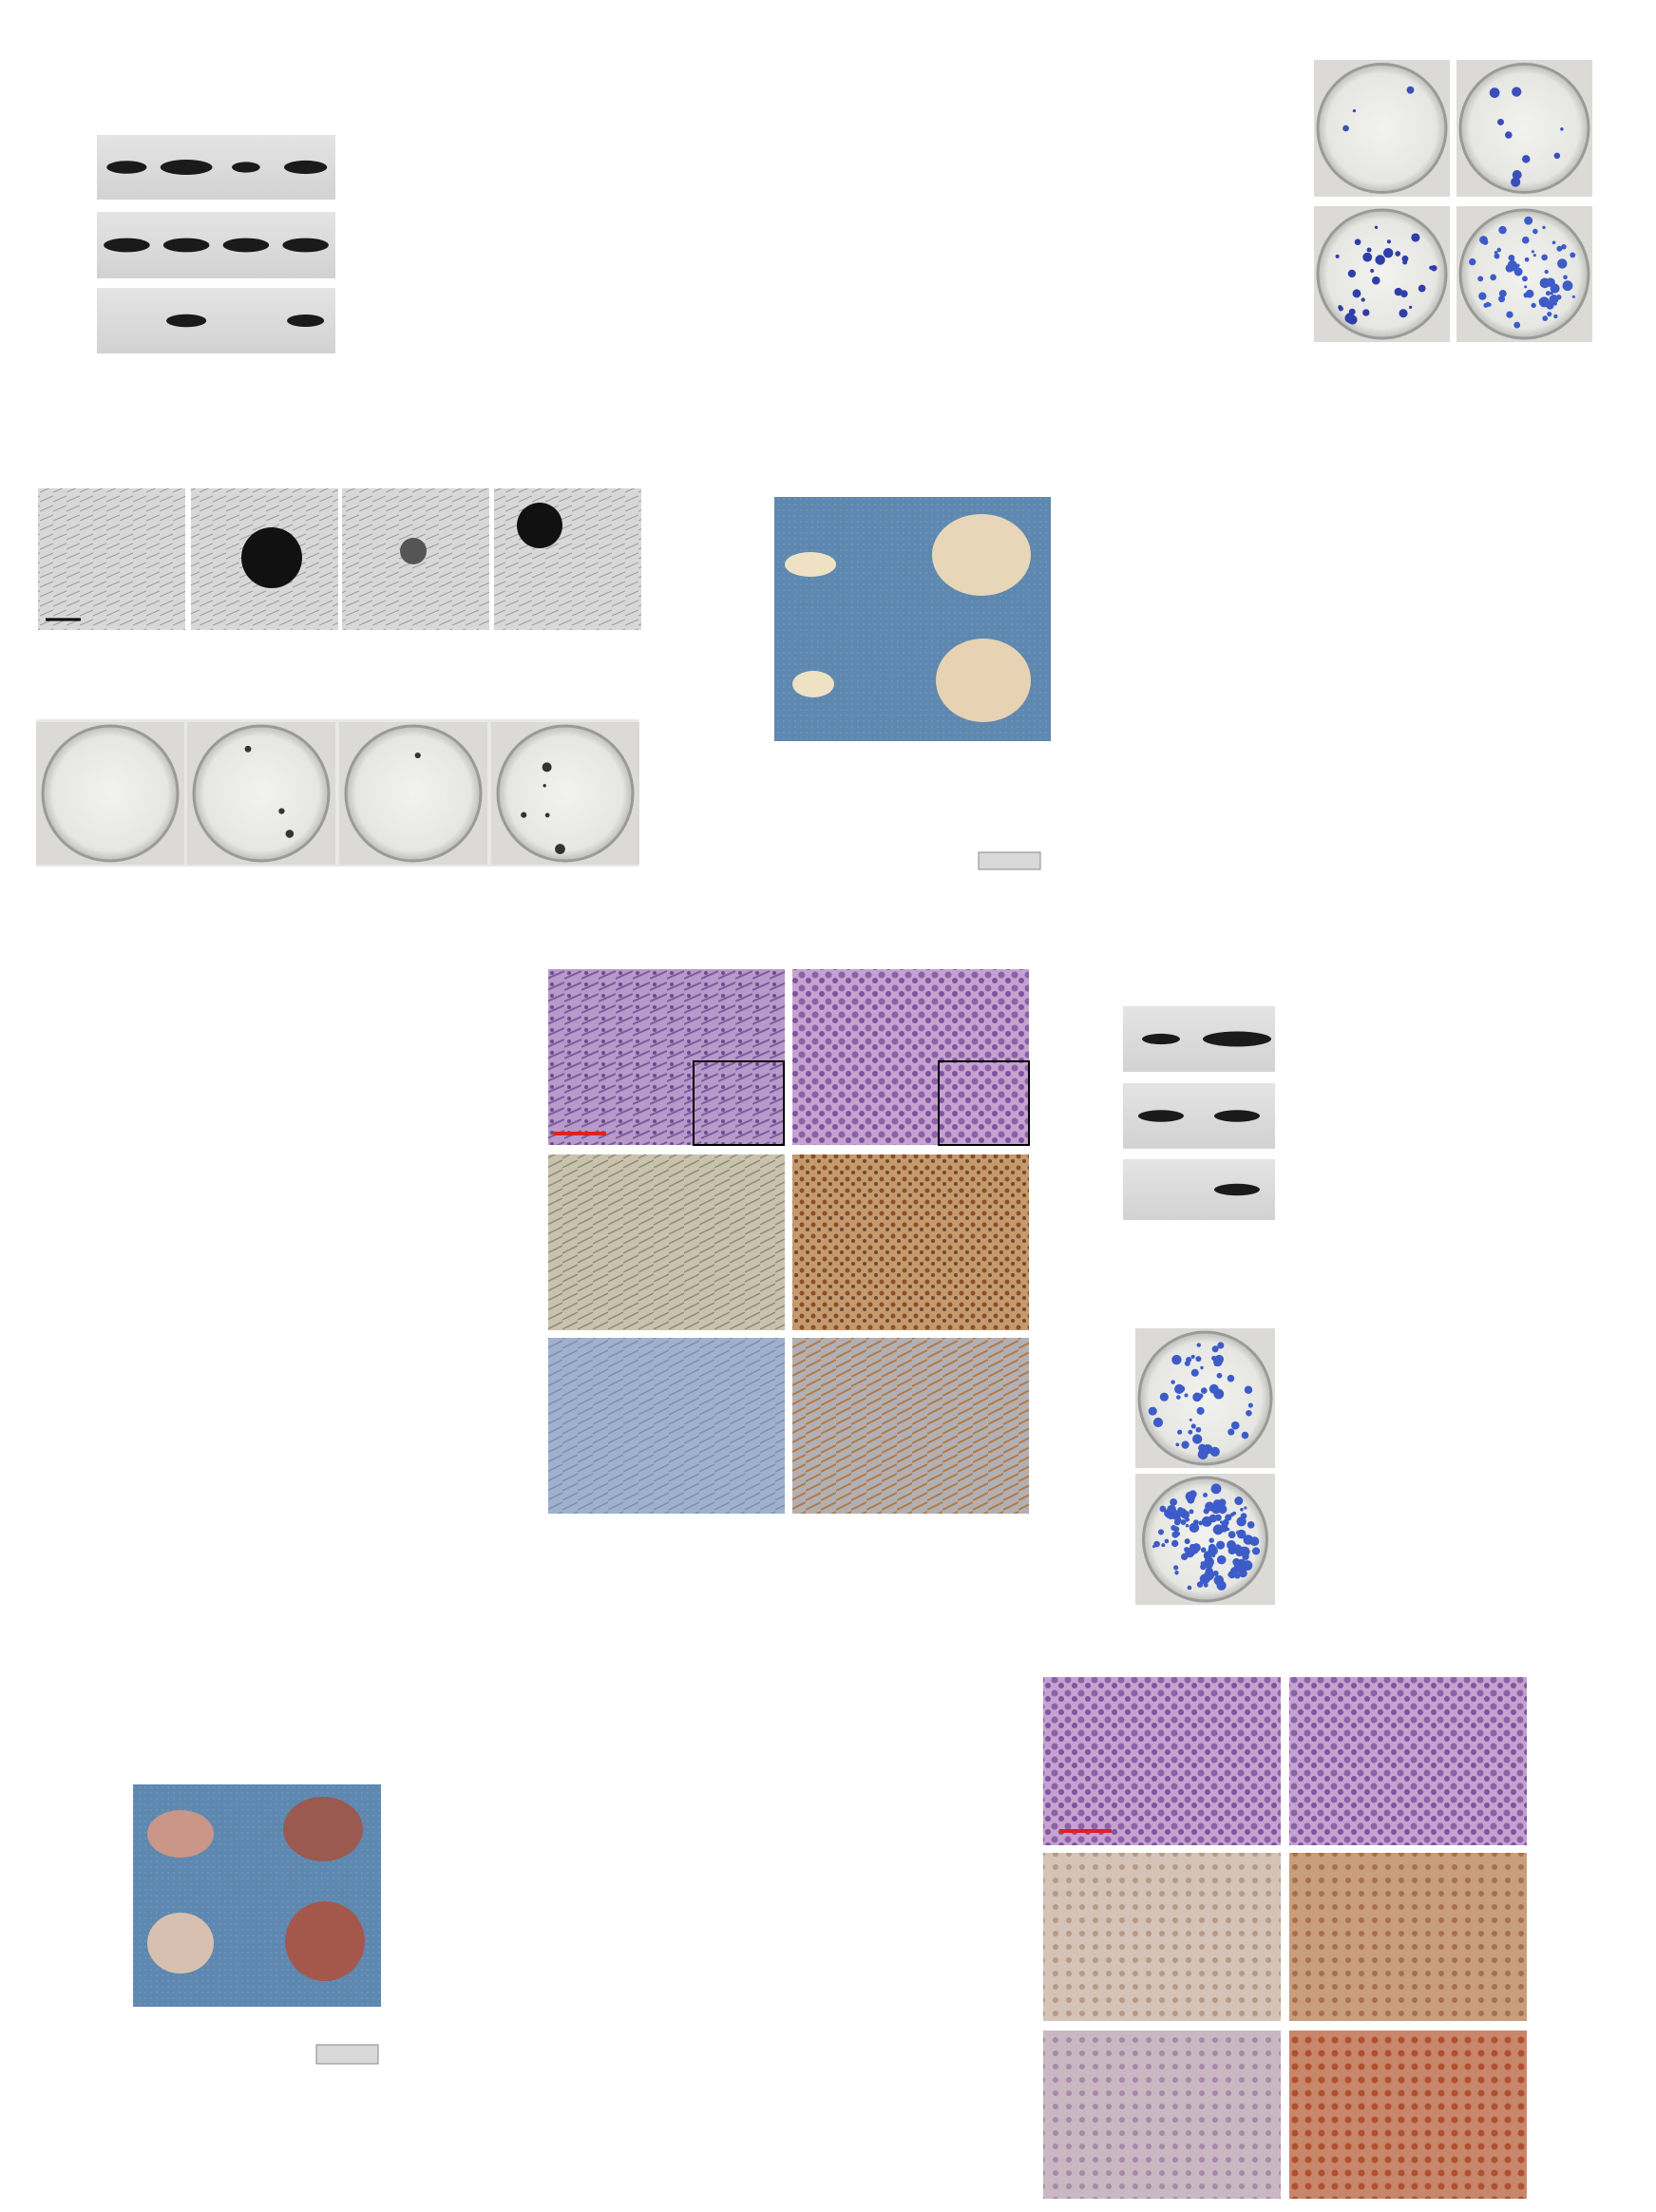 This screenshot has height=2212, width=1656. Describe the element at coordinates (413, 551) in the screenshot. I see `cell-cluster` at that location.